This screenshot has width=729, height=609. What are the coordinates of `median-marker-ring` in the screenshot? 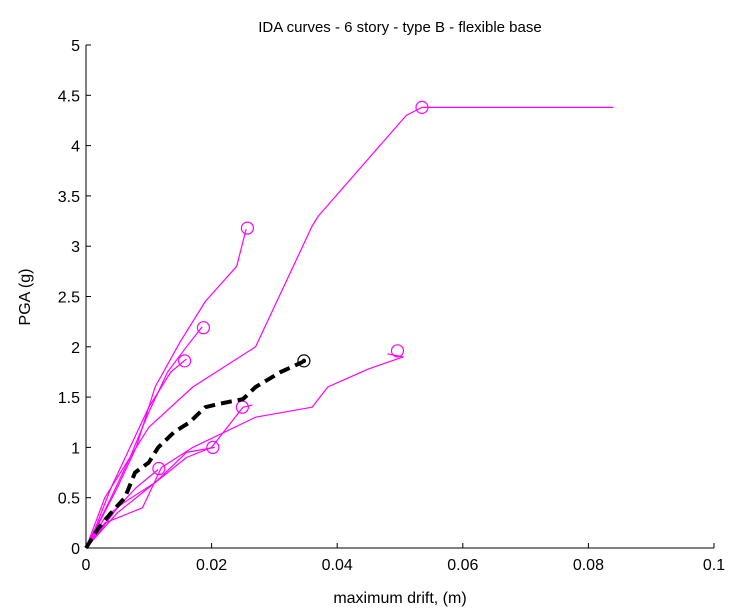 It's located at (304, 361).